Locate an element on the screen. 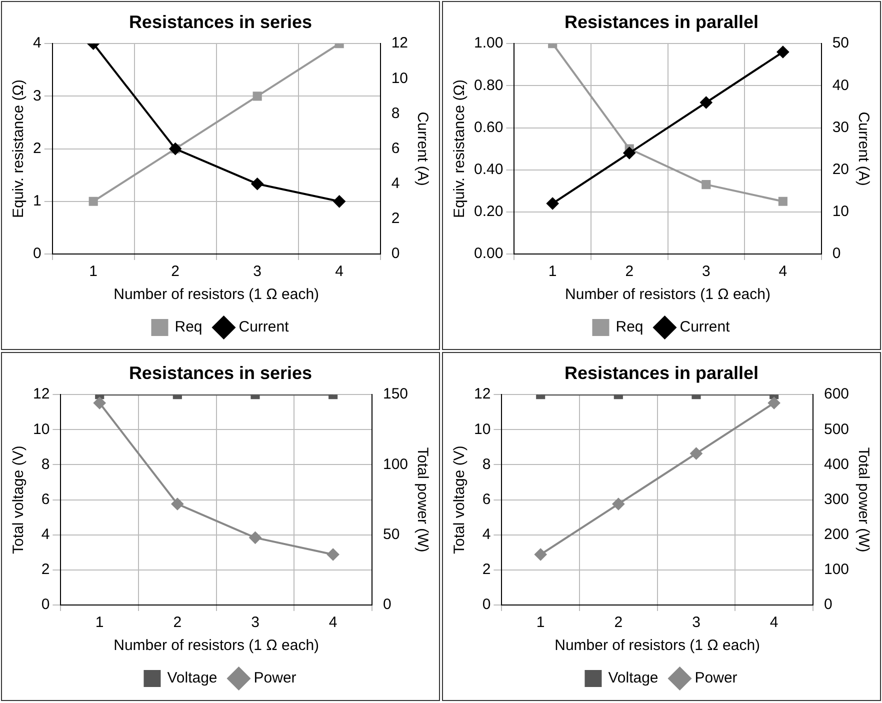 The image size is (882, 703). y2-tick-label: 8 is located at coordinates (395, 113).